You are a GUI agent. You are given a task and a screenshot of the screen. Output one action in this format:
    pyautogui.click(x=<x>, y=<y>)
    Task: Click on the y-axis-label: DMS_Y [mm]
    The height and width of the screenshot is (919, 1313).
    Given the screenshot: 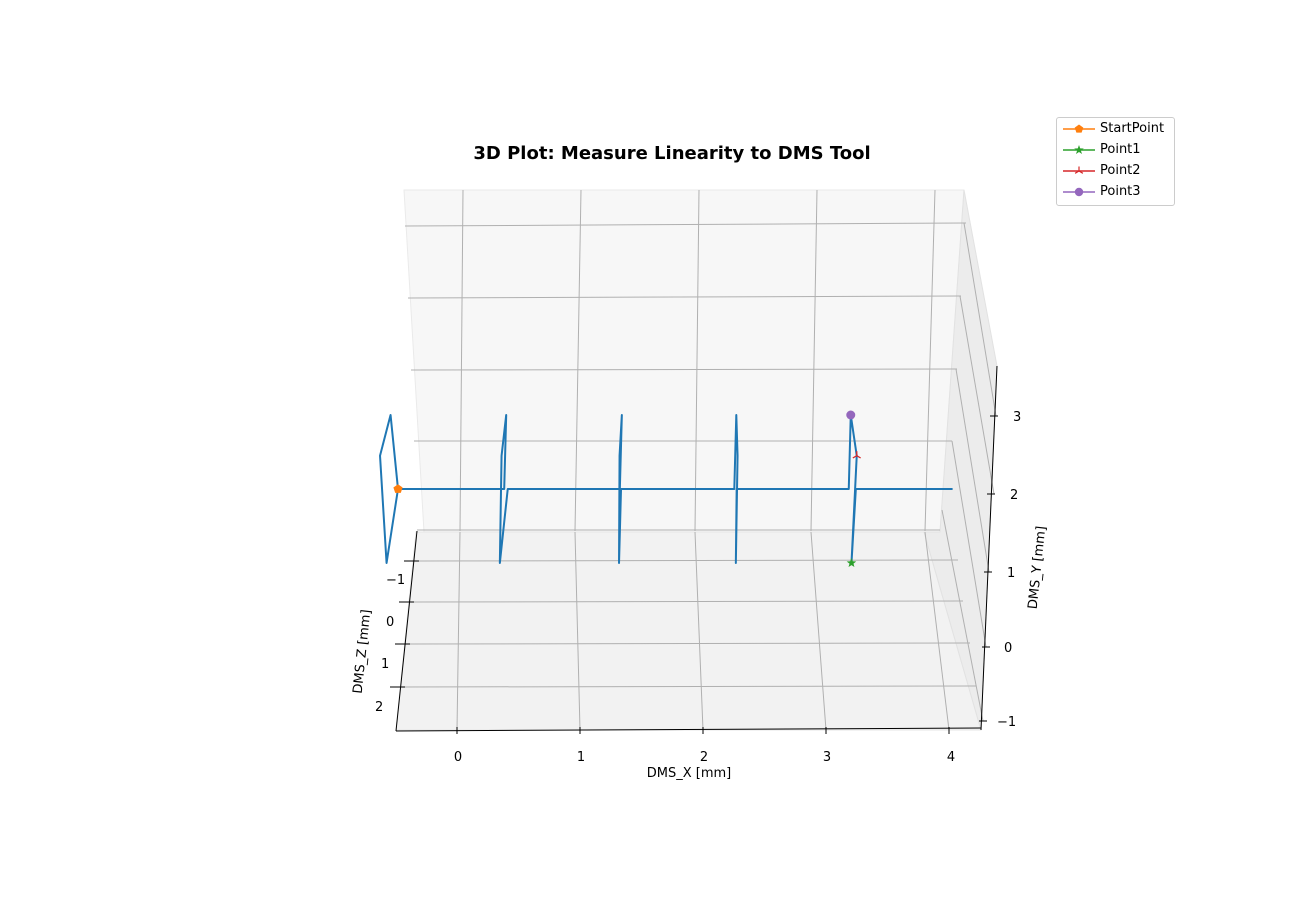 What is the action you would take?
    pyautogui.click(x=1038, y=567)
    